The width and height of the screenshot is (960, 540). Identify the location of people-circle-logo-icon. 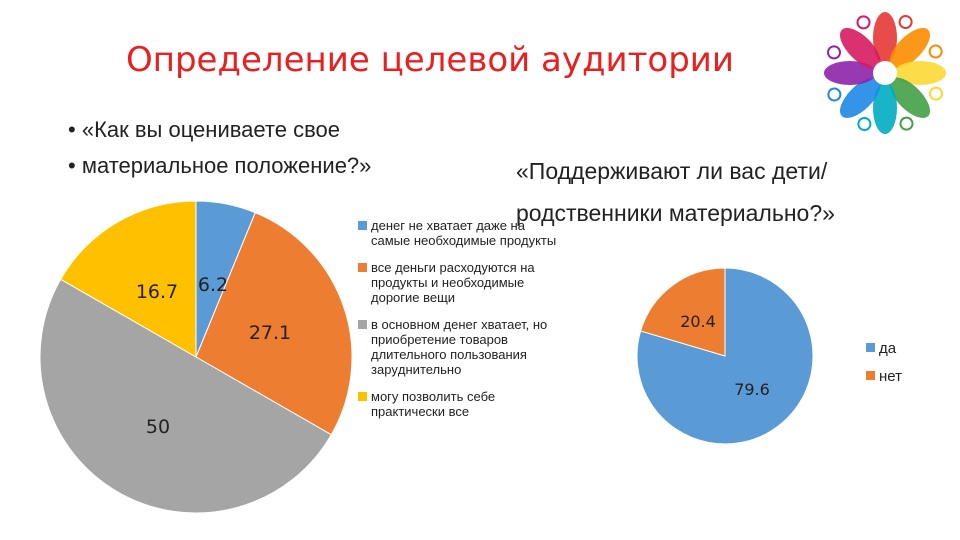
(885, 73).